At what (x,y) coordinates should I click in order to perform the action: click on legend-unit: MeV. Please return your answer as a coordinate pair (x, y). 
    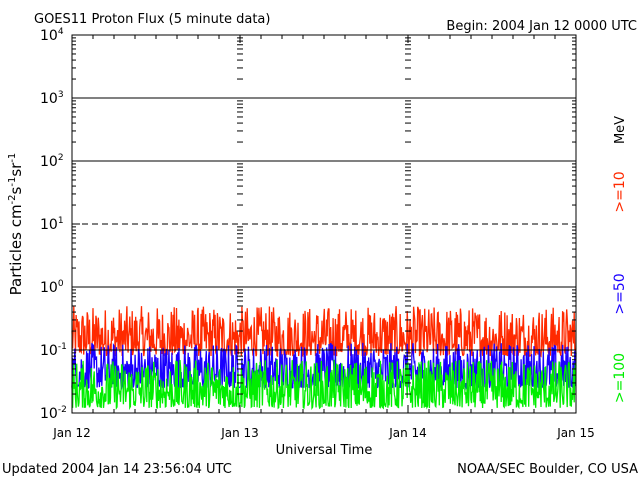
    Looking at the image, I should click on (620, 130).